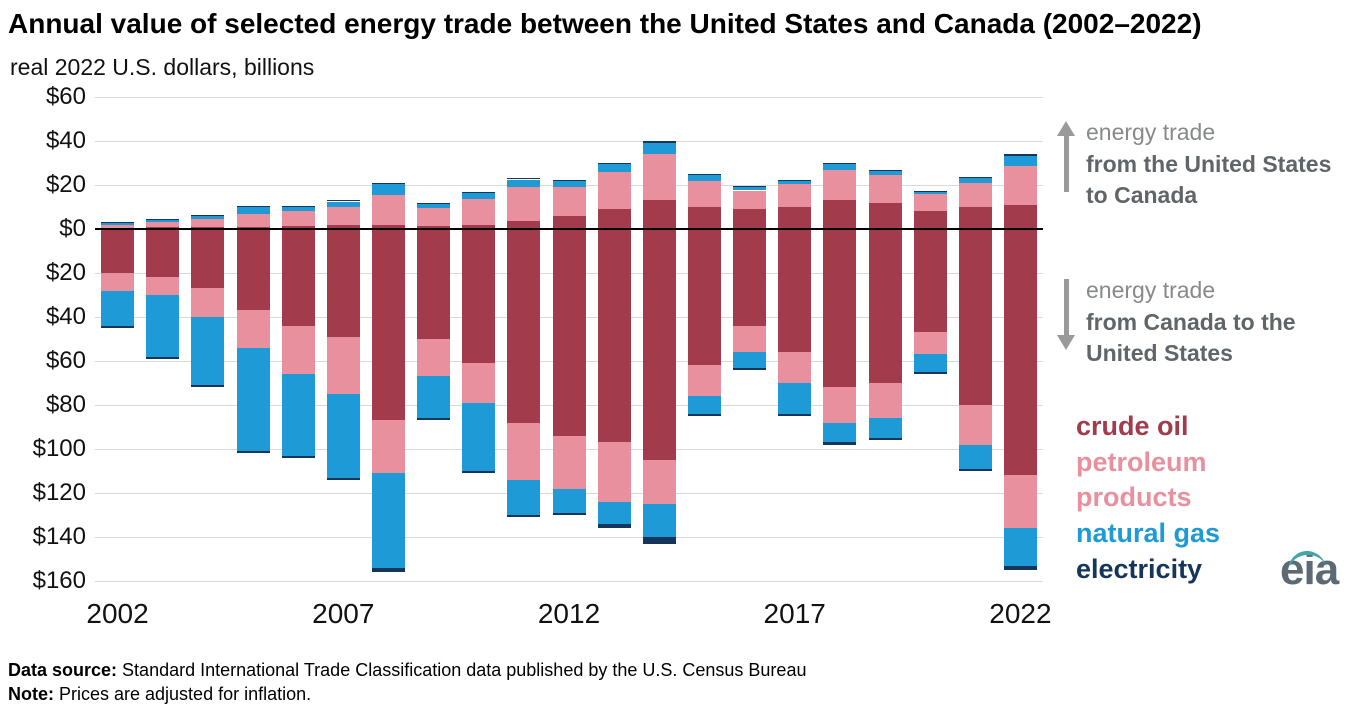 The image size is (1360, 714). What do you see at coordinates (343, 478) in the screenshot?
I see `bar-2007-down-electricity` at bounding box center [343, 478].